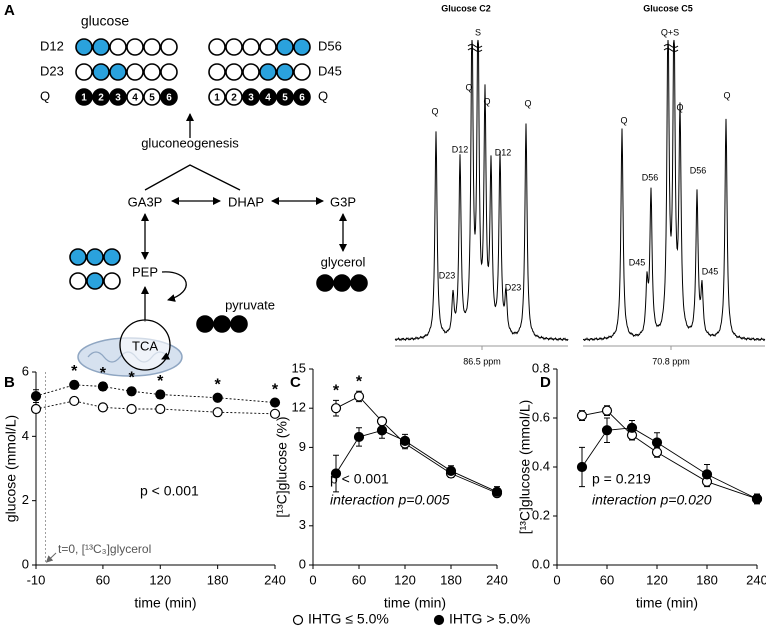  Describe the element at coordinates (302, 524) in the screenshot. I see `y-tick-label: 3` at that location.